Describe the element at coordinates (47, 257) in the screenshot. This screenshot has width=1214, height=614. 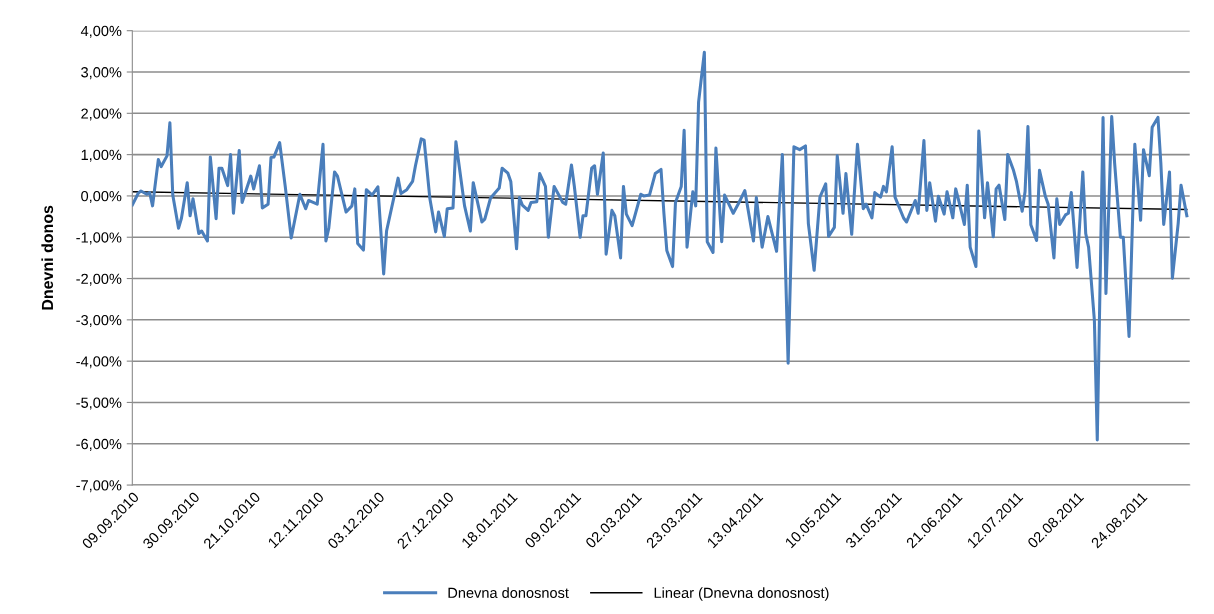
I see `y-axis-title: Dnevni donos` at that location.